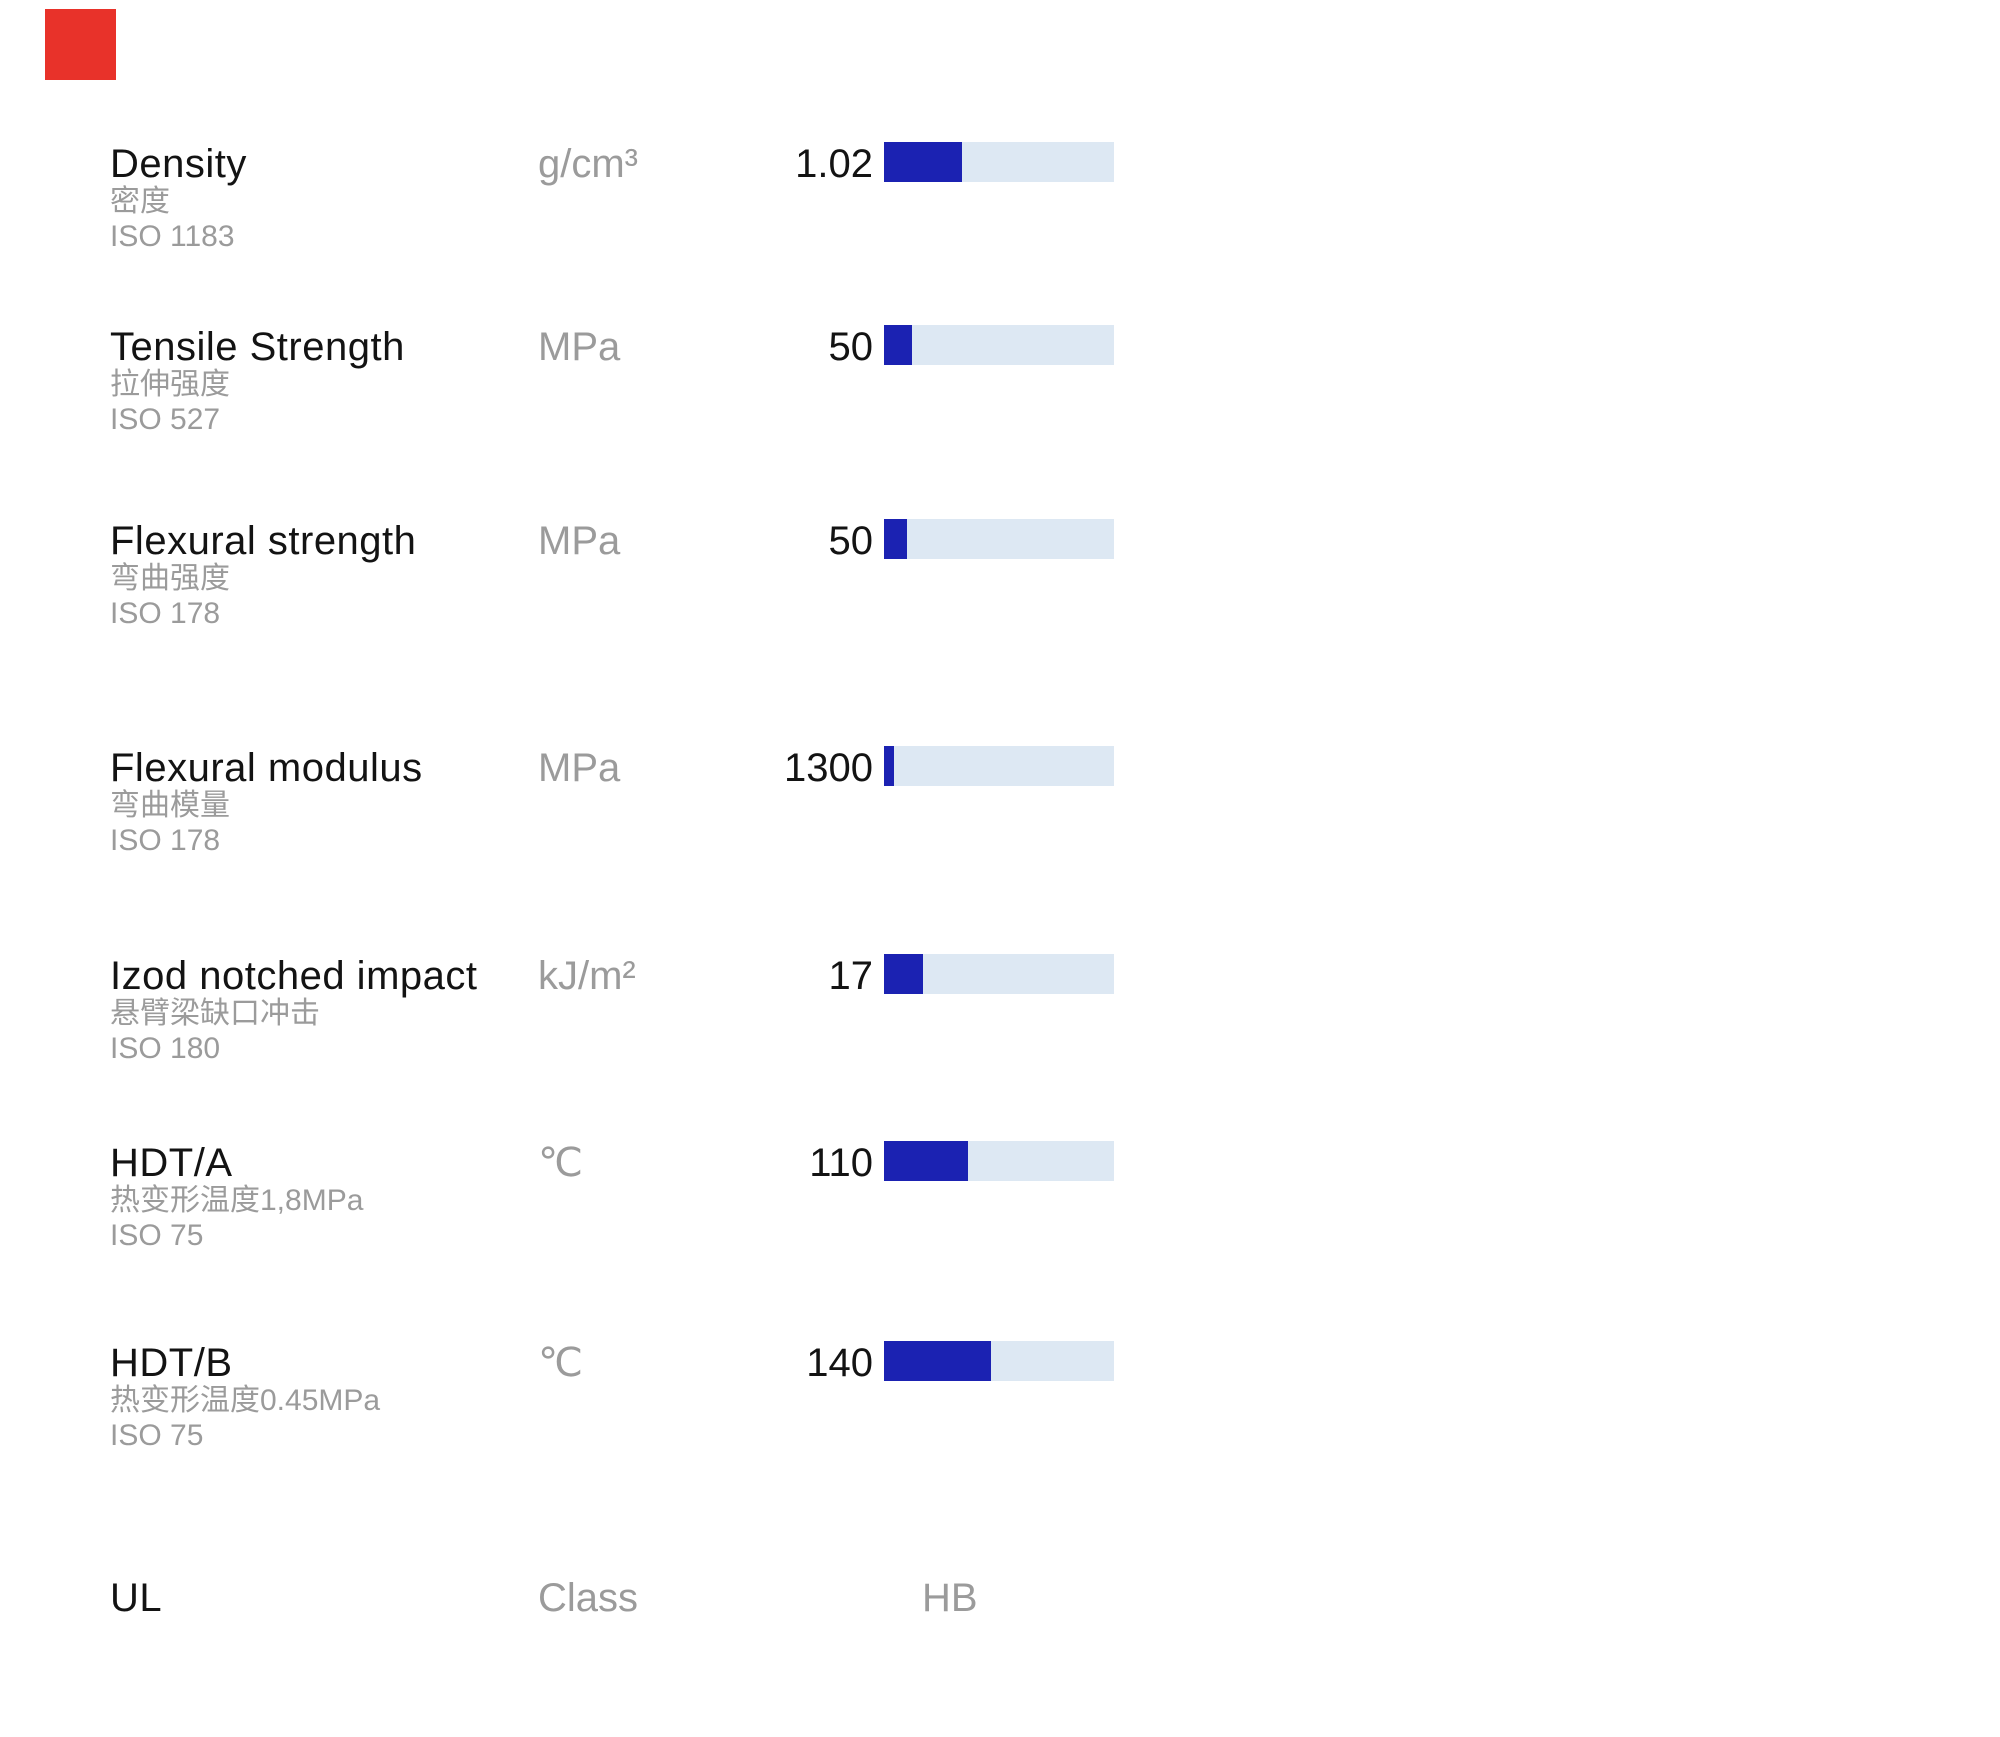 The height and width of the screenshot is (1737, 2000). Describe the element at coordinates (266, 768) in the screenshot. I see `property-name: Flexural modulus` at that location.